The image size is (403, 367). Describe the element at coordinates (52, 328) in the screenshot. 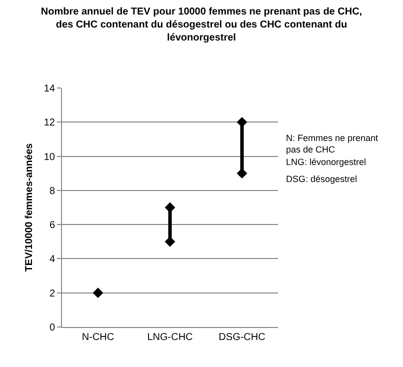

I see `y-tick-label: 0` at that location.